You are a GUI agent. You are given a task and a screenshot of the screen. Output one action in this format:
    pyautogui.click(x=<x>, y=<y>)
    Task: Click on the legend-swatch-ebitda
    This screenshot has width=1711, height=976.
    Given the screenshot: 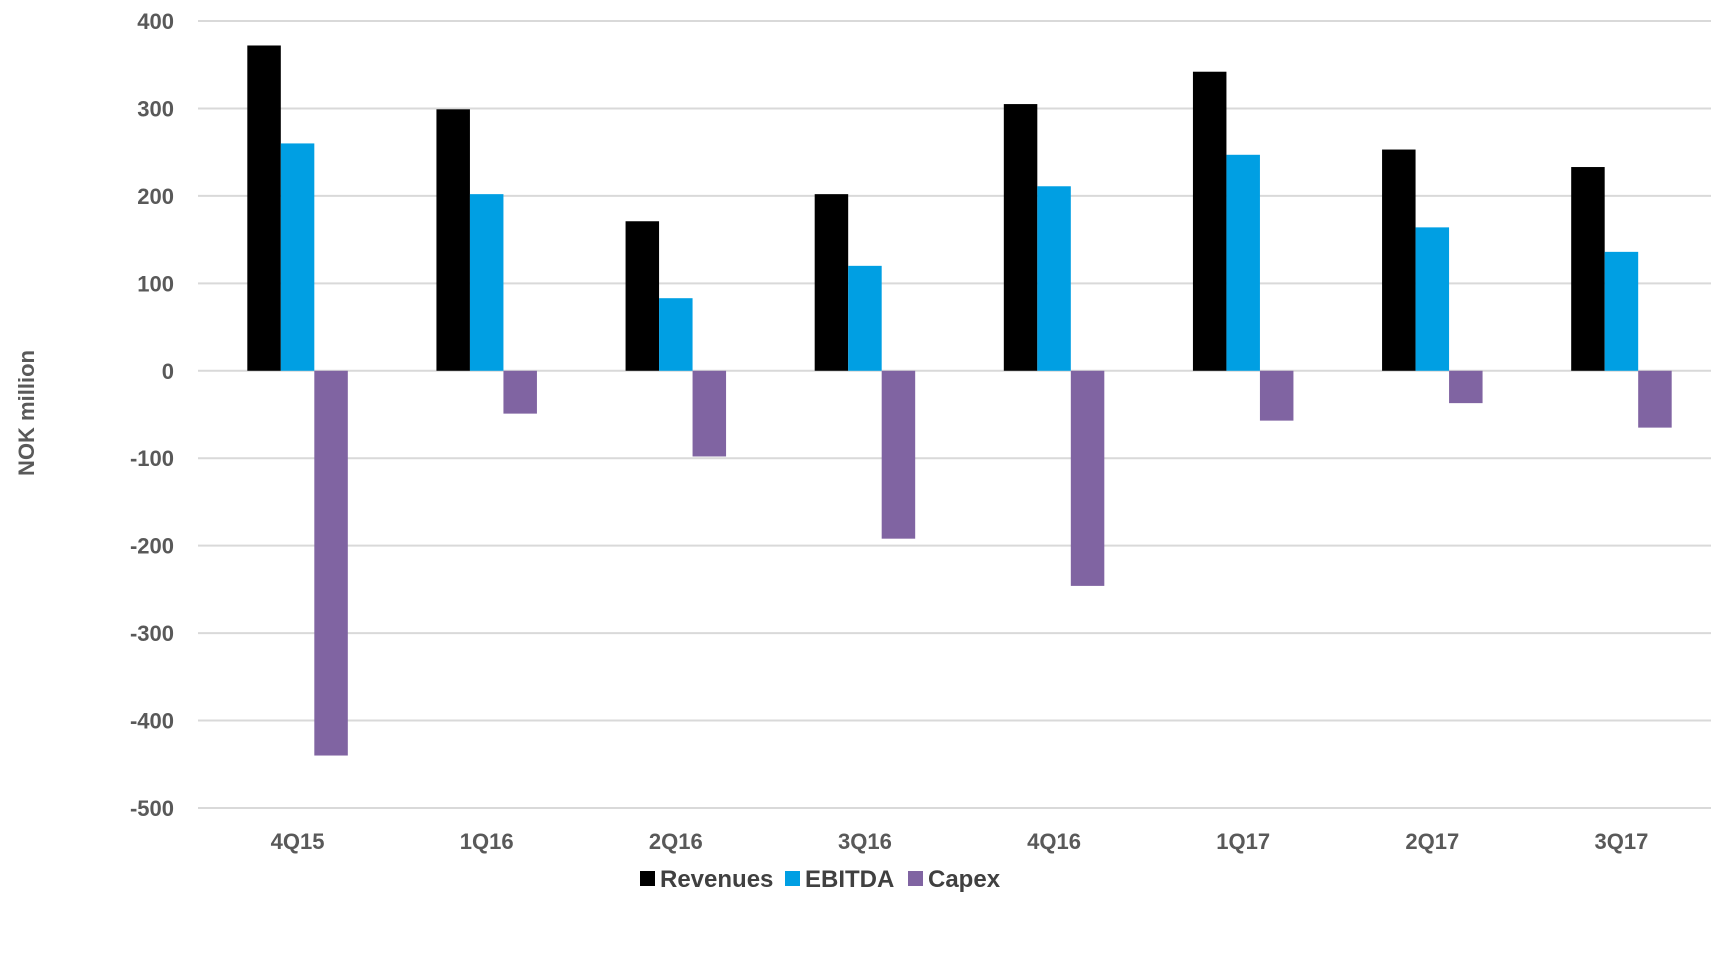 What is the action you would take?
    pyautogui.click(x=792, y=878)
    